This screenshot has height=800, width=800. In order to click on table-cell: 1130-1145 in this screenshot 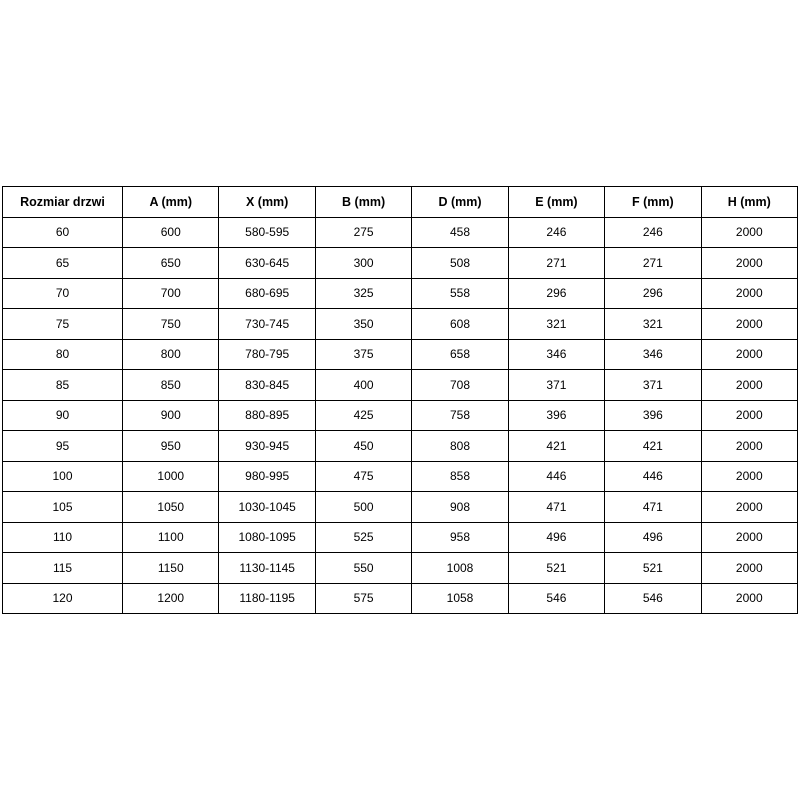, I will do `click(267, 568)`.